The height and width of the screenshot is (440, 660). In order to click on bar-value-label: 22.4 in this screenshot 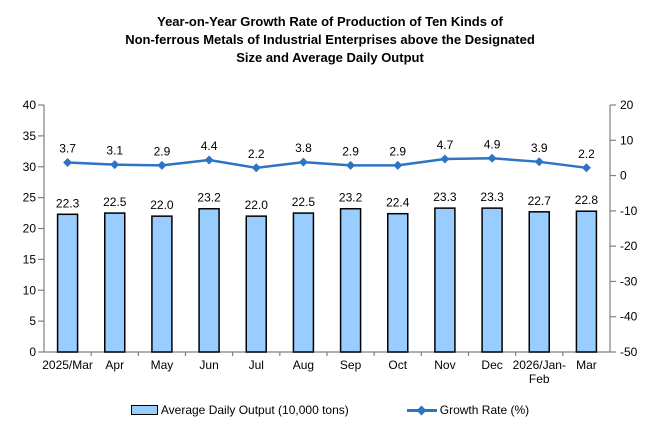, I will do `click(398, 203)`.